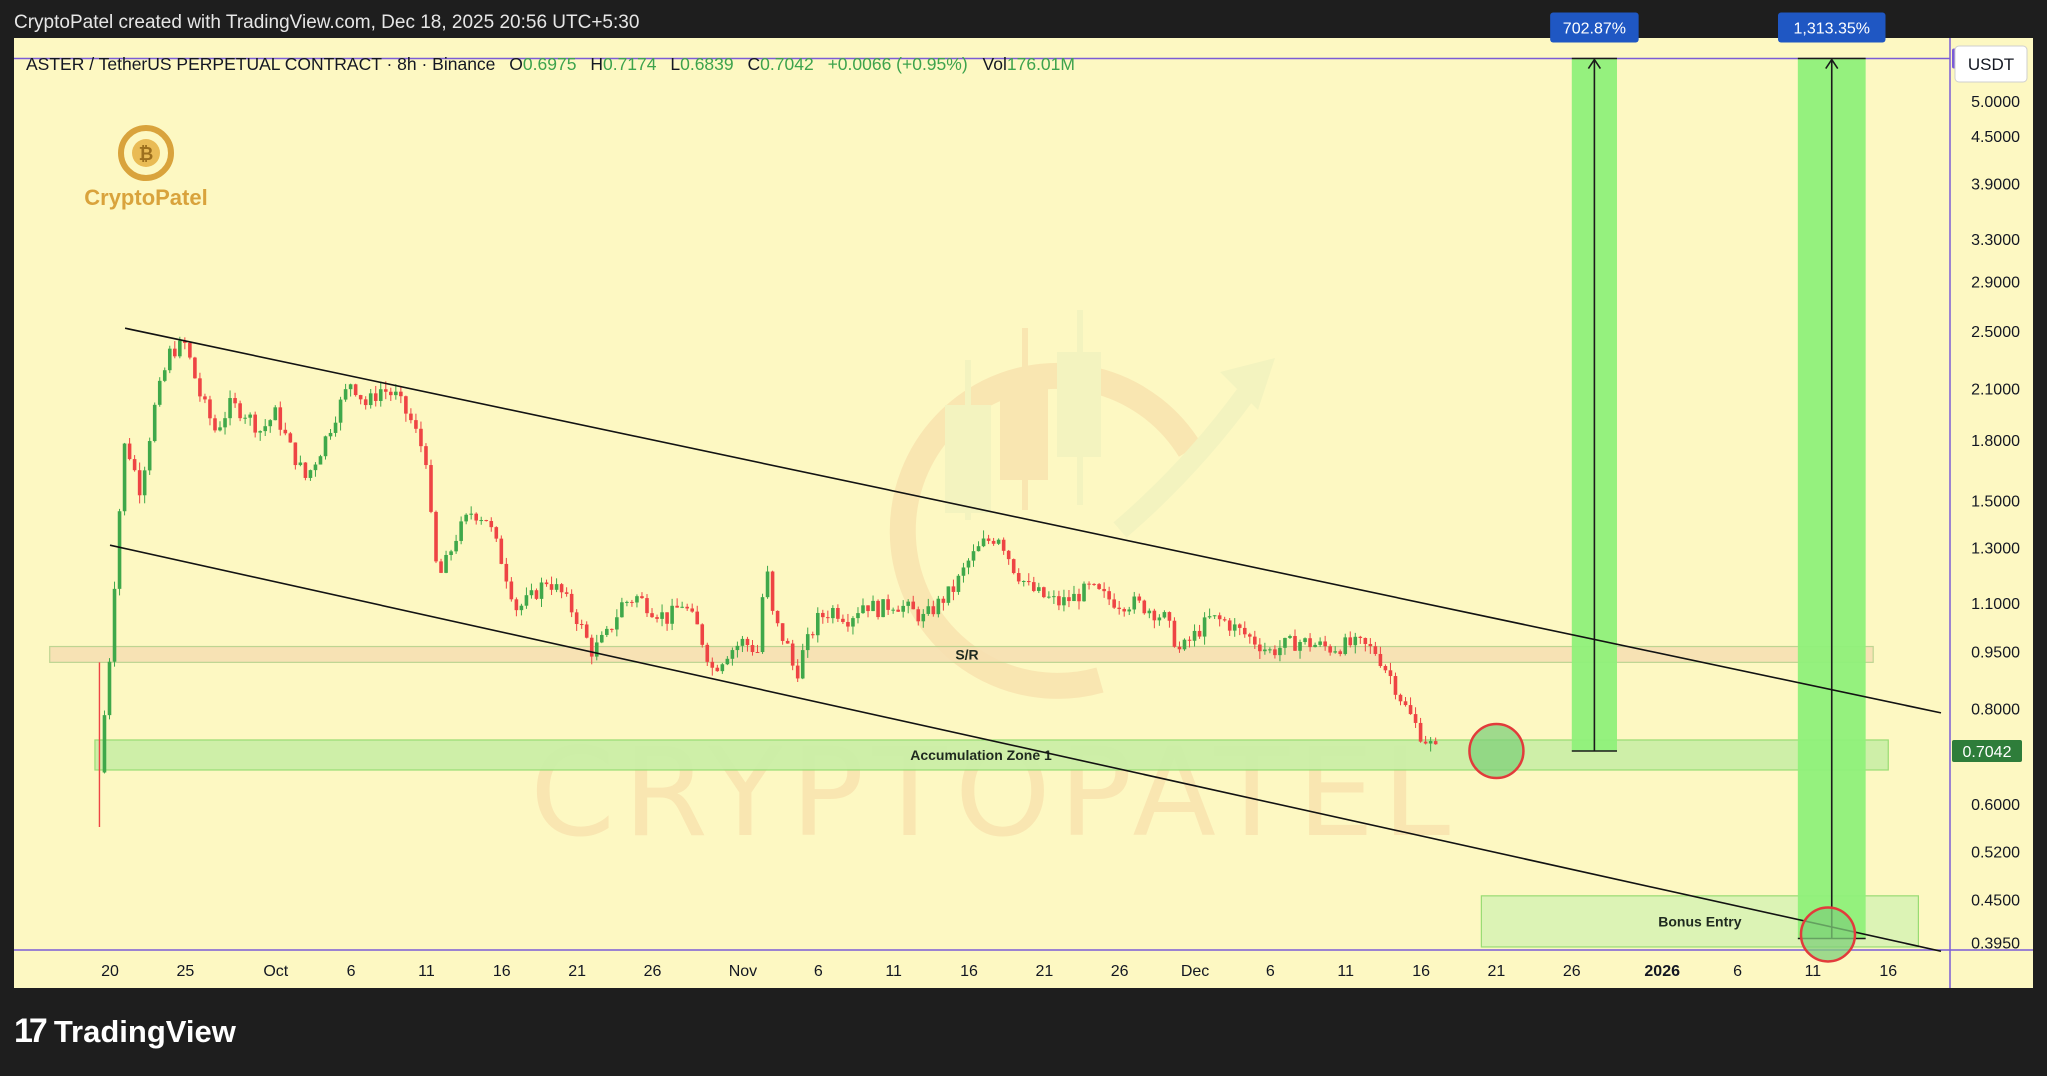  I want to click on zone-label: Accumulation Zone 1, so click(981, 755).